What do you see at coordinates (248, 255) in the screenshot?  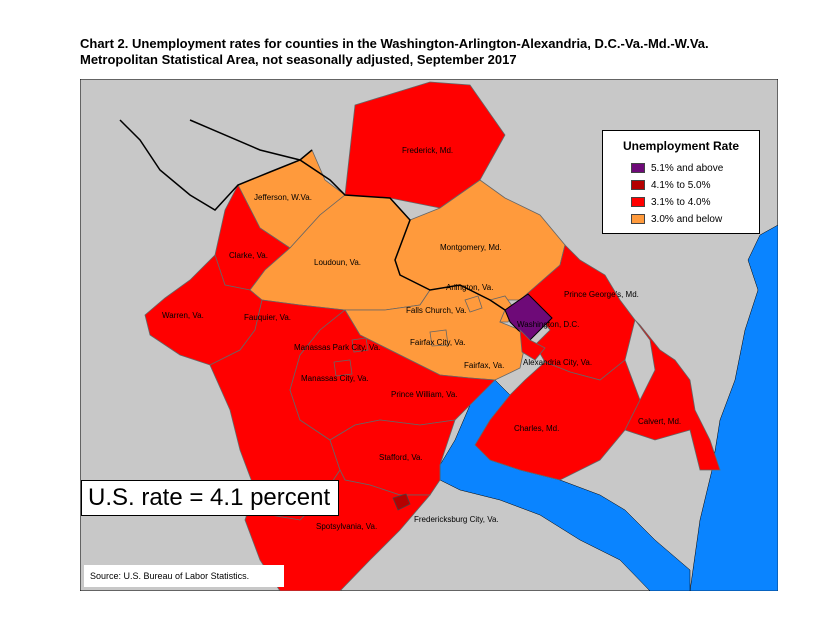 I see `label-clarke: Clarke, Va.` at bounding box center [248, 255].